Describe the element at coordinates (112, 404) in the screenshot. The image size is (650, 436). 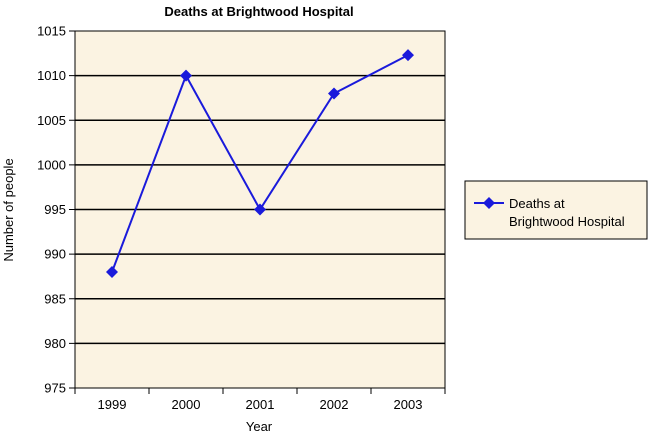
I see `x-tick-label: 1999` at that location.